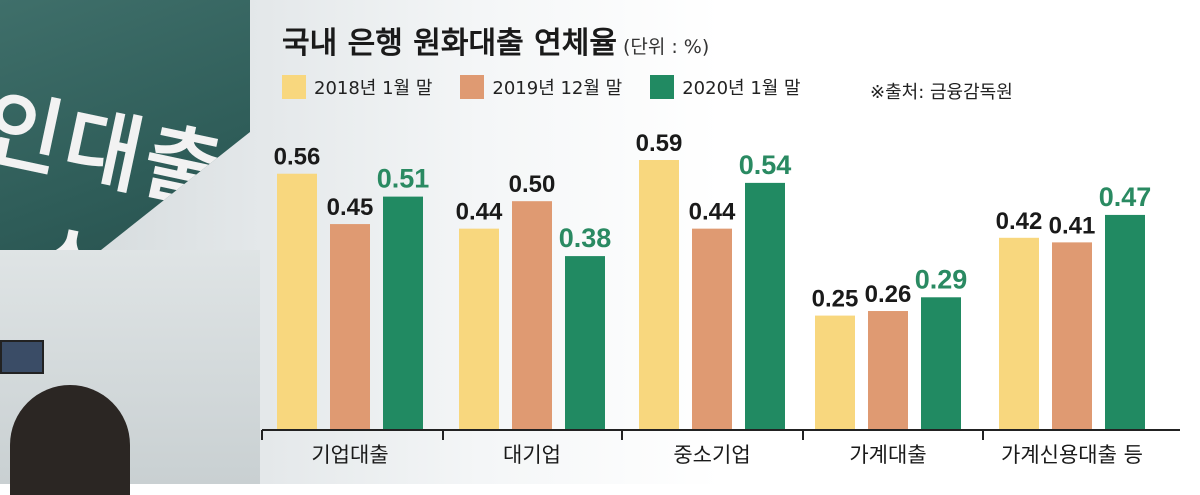 Image resolution: width=1200 pixels, height=495 pixels. I want to click on legend-item-2019: 2019년 12월 말, so click(541, 87).